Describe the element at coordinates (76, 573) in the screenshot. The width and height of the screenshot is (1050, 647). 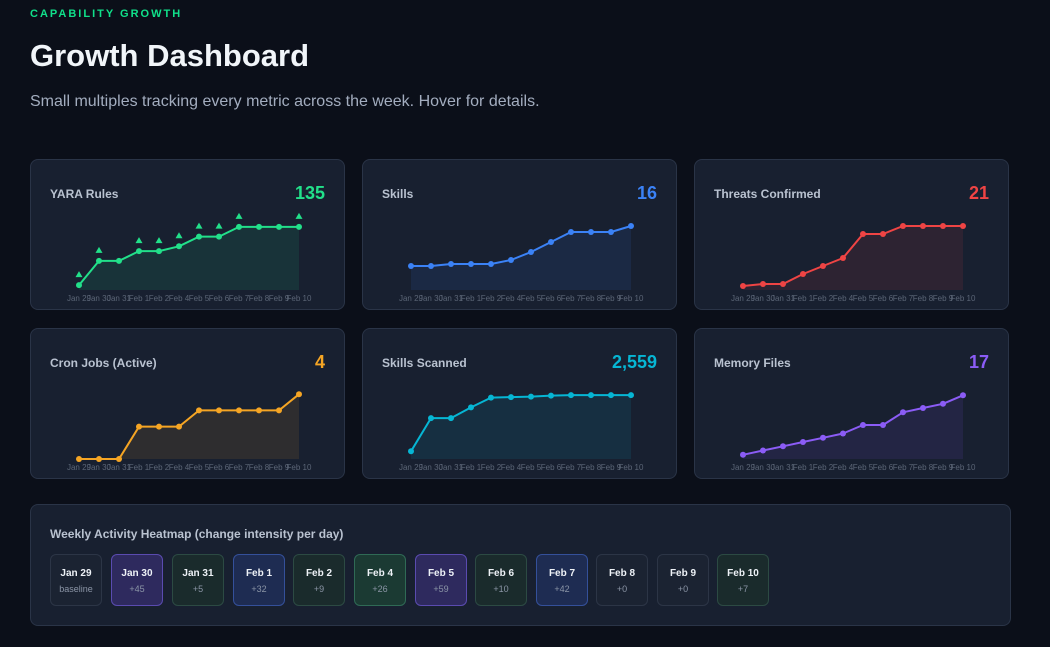
I see `day-date: Jan 29` at that location.